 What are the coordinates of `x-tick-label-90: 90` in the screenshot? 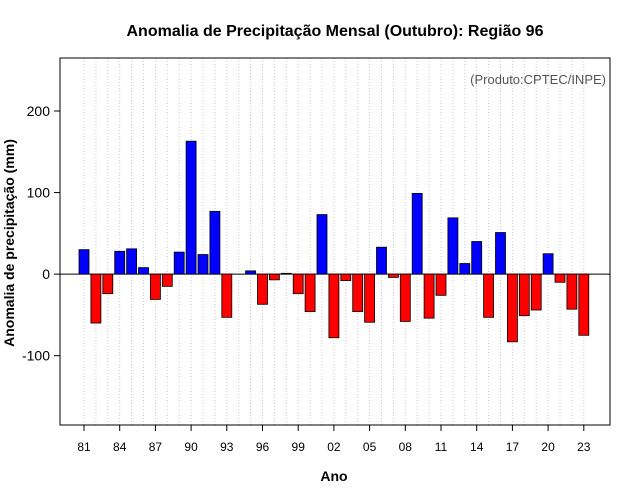 It's located at (191, 447).